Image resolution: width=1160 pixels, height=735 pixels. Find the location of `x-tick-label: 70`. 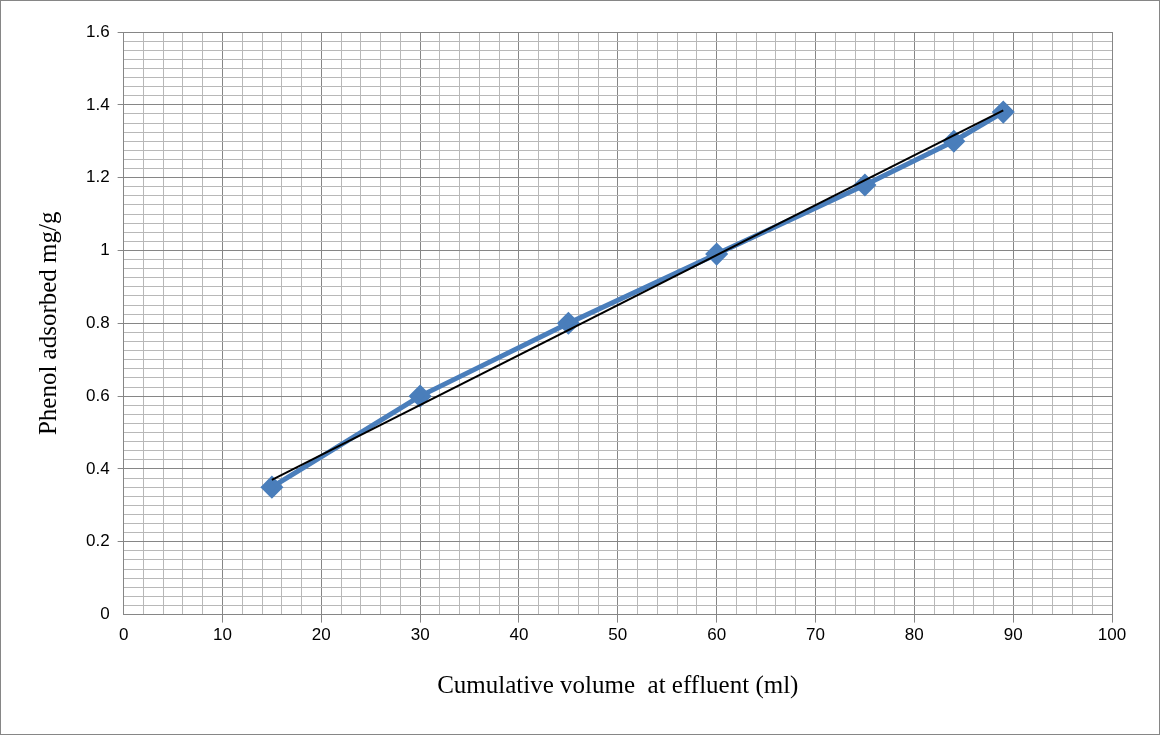

x-tick-label: 70 is located at coordinates (815, 635).